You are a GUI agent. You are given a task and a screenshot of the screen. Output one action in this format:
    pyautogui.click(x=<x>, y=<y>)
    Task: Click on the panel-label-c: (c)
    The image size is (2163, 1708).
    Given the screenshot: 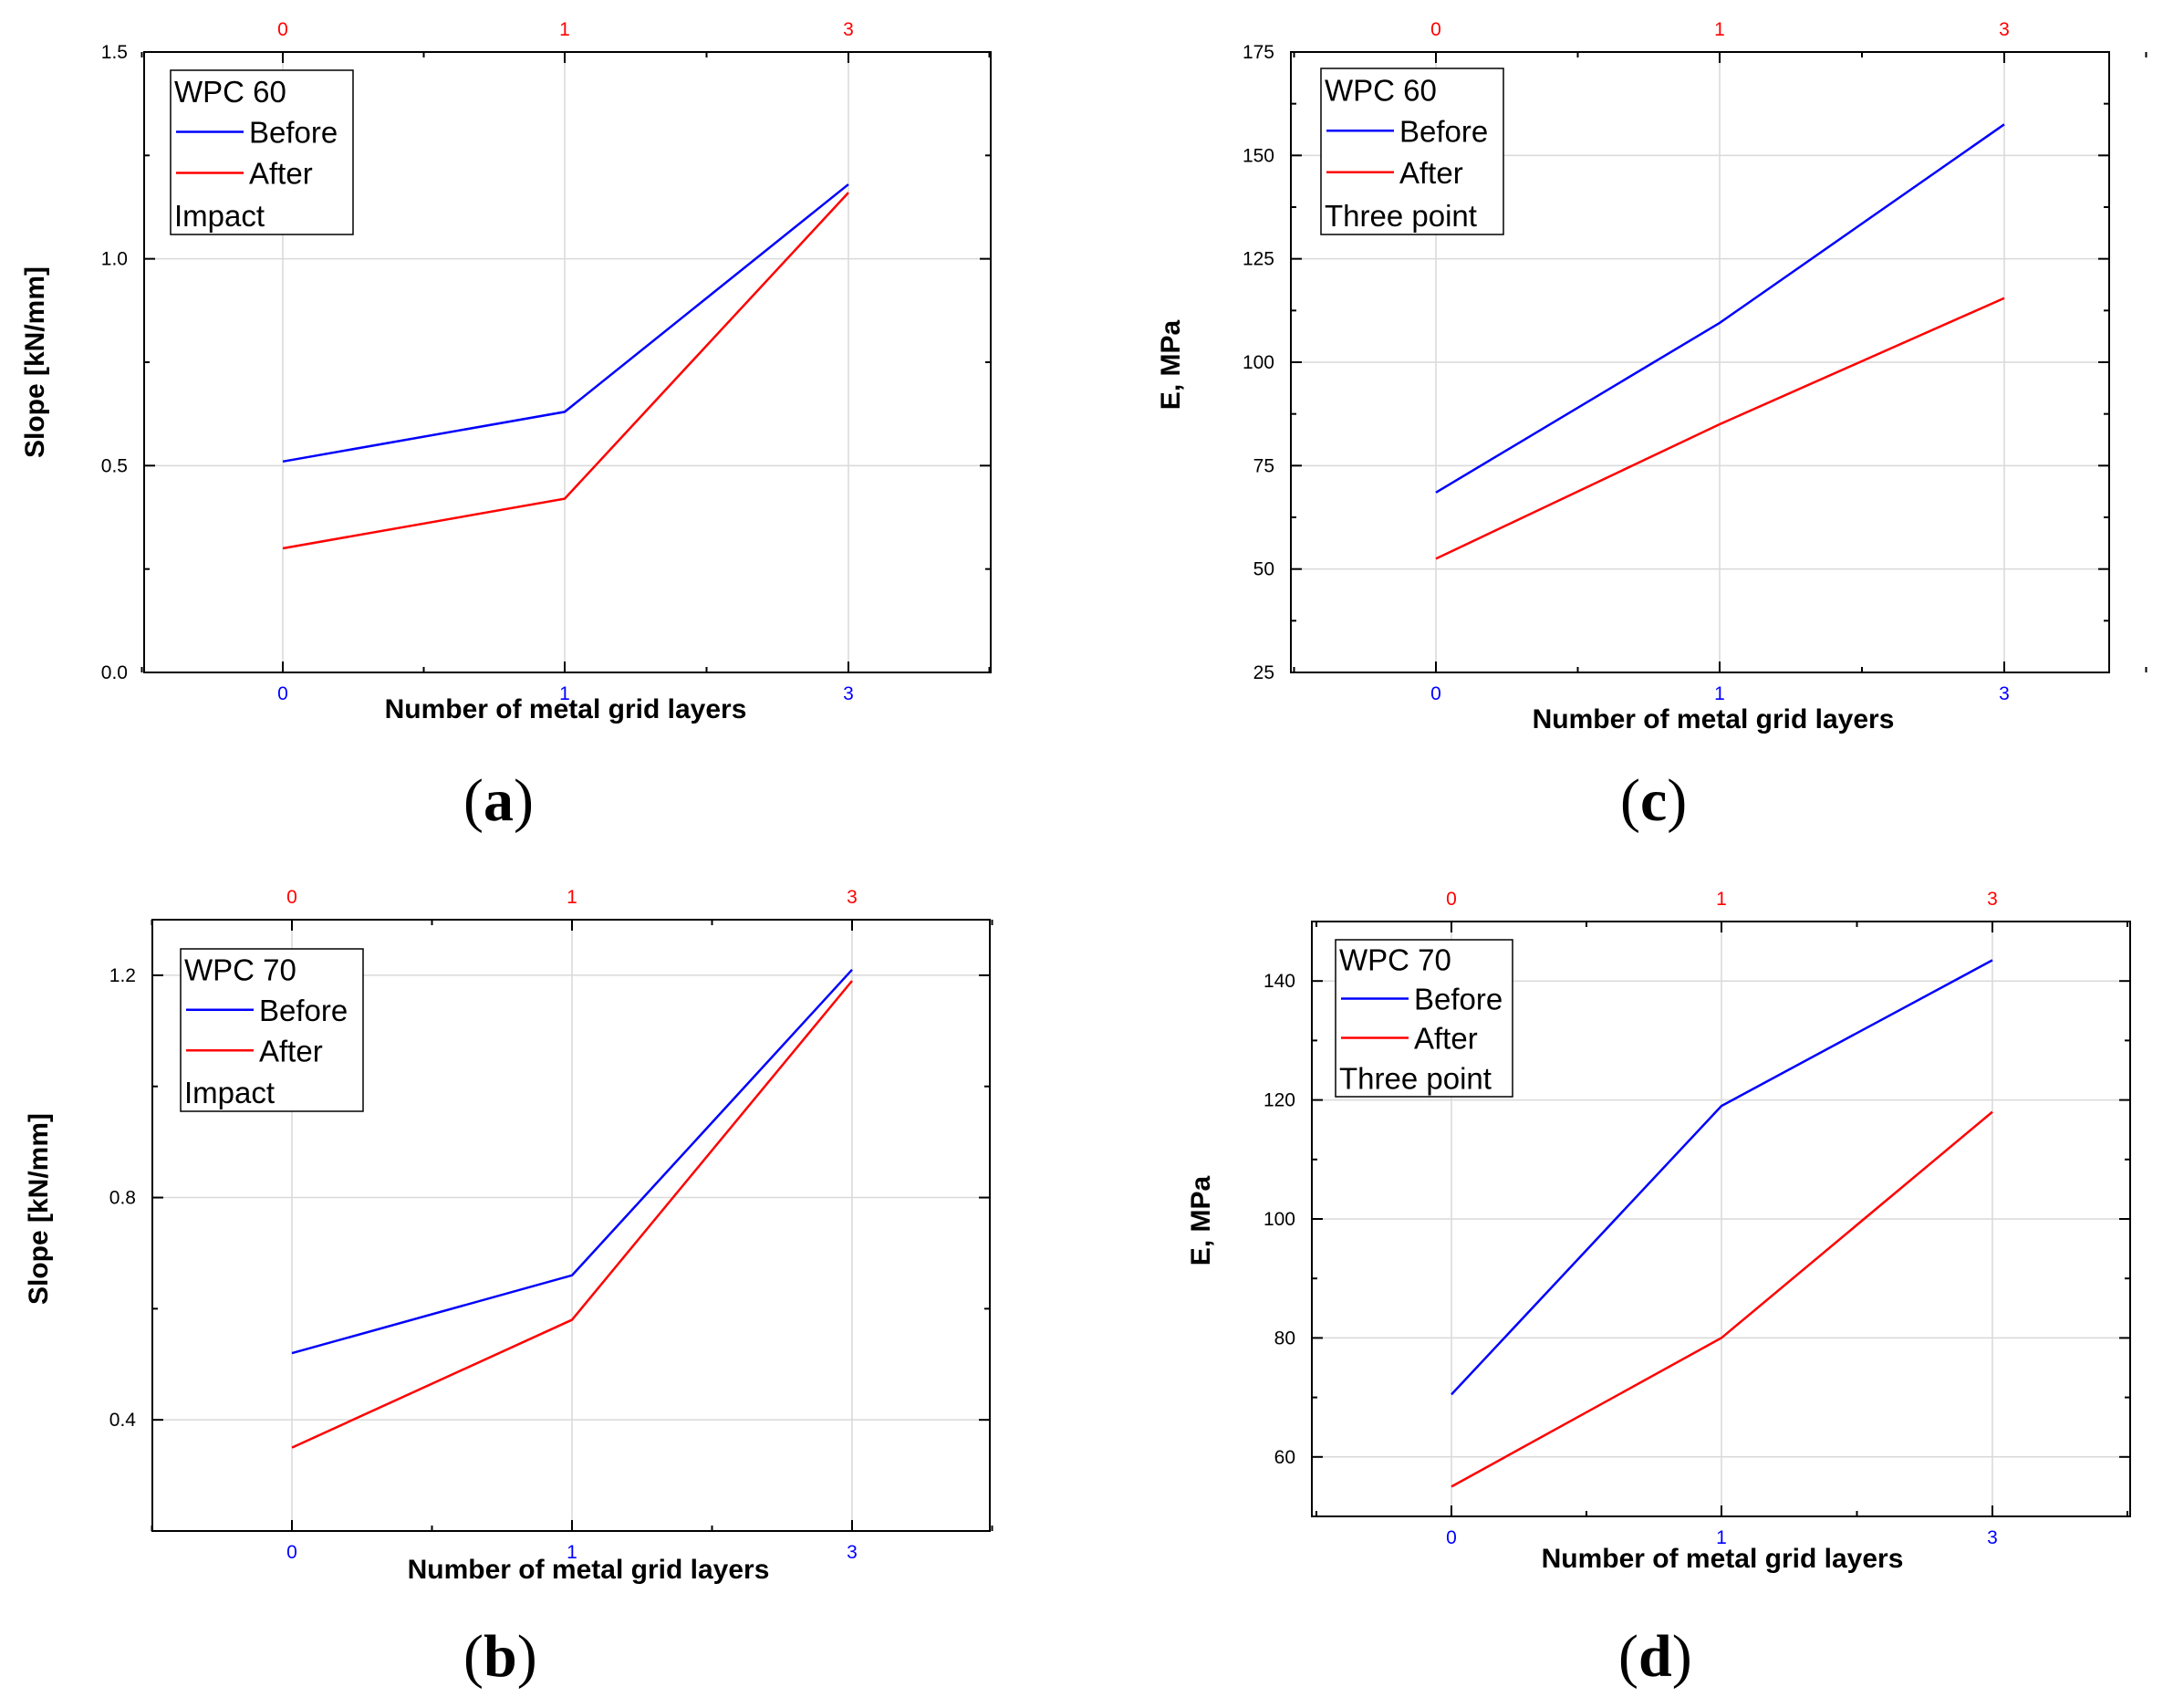 What is the action you would take?
    pyautogui.click(x=1654, y=801)
    